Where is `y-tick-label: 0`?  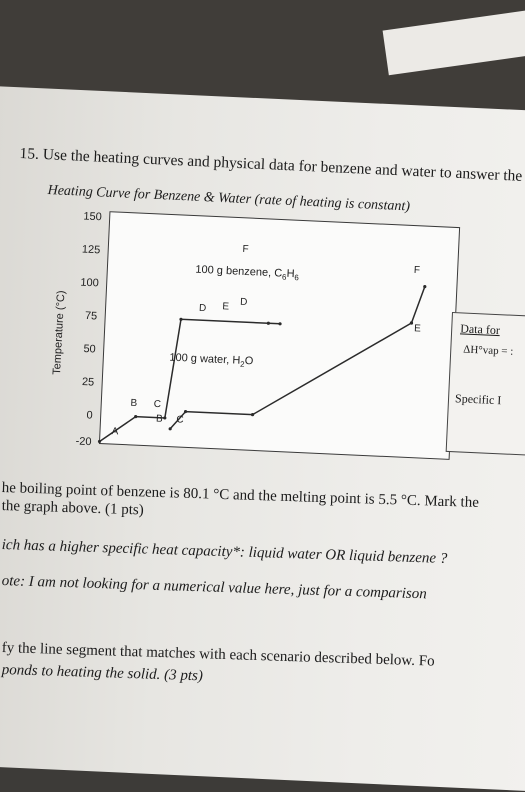 y-tick-label: 0 is located at coordinates (89, 415).